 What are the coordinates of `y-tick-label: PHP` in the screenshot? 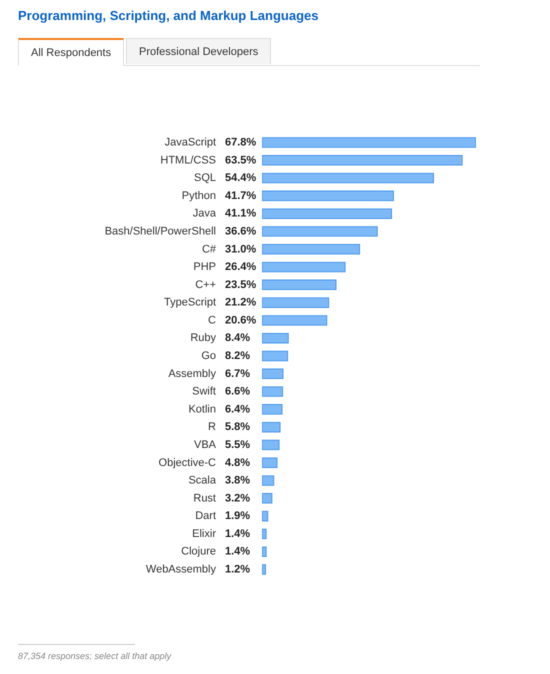 It's located at (204, 267).